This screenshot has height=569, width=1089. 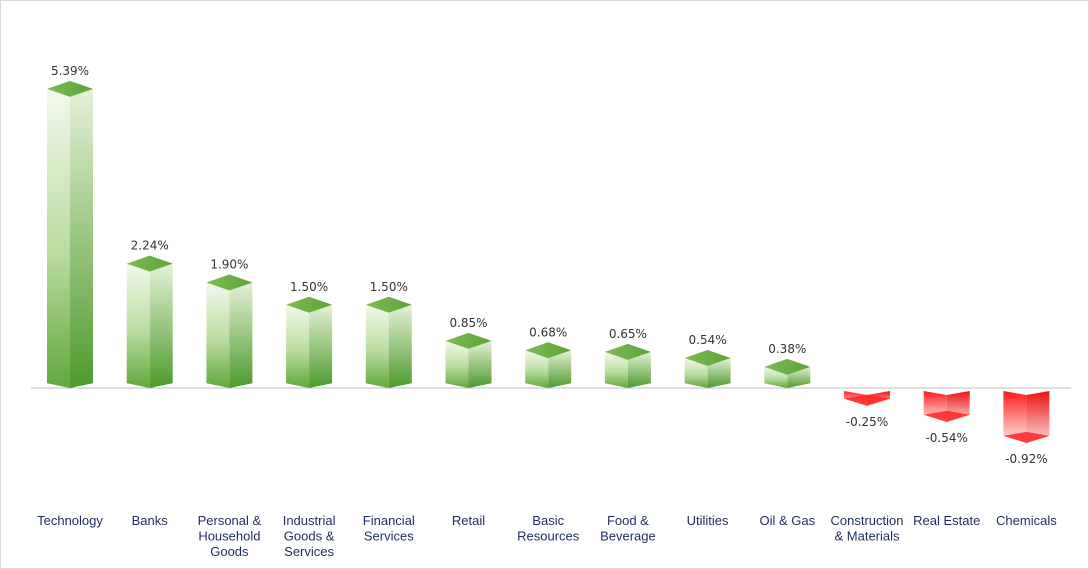 What do you see at coordinates (1026, 459) in the screenshot?
I see `value-label-chemicals: -0.92%` at bounding box center [1026, 459].